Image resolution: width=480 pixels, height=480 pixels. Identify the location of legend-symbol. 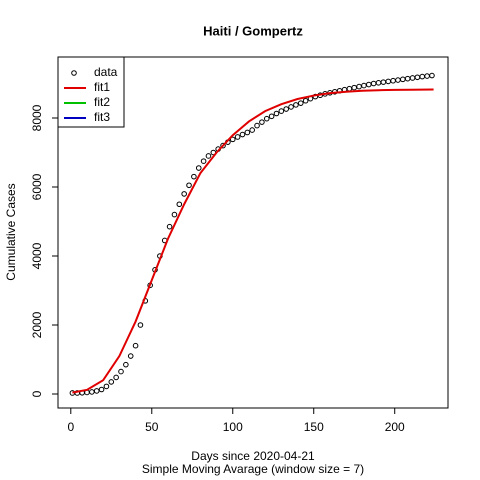
(74, 73).